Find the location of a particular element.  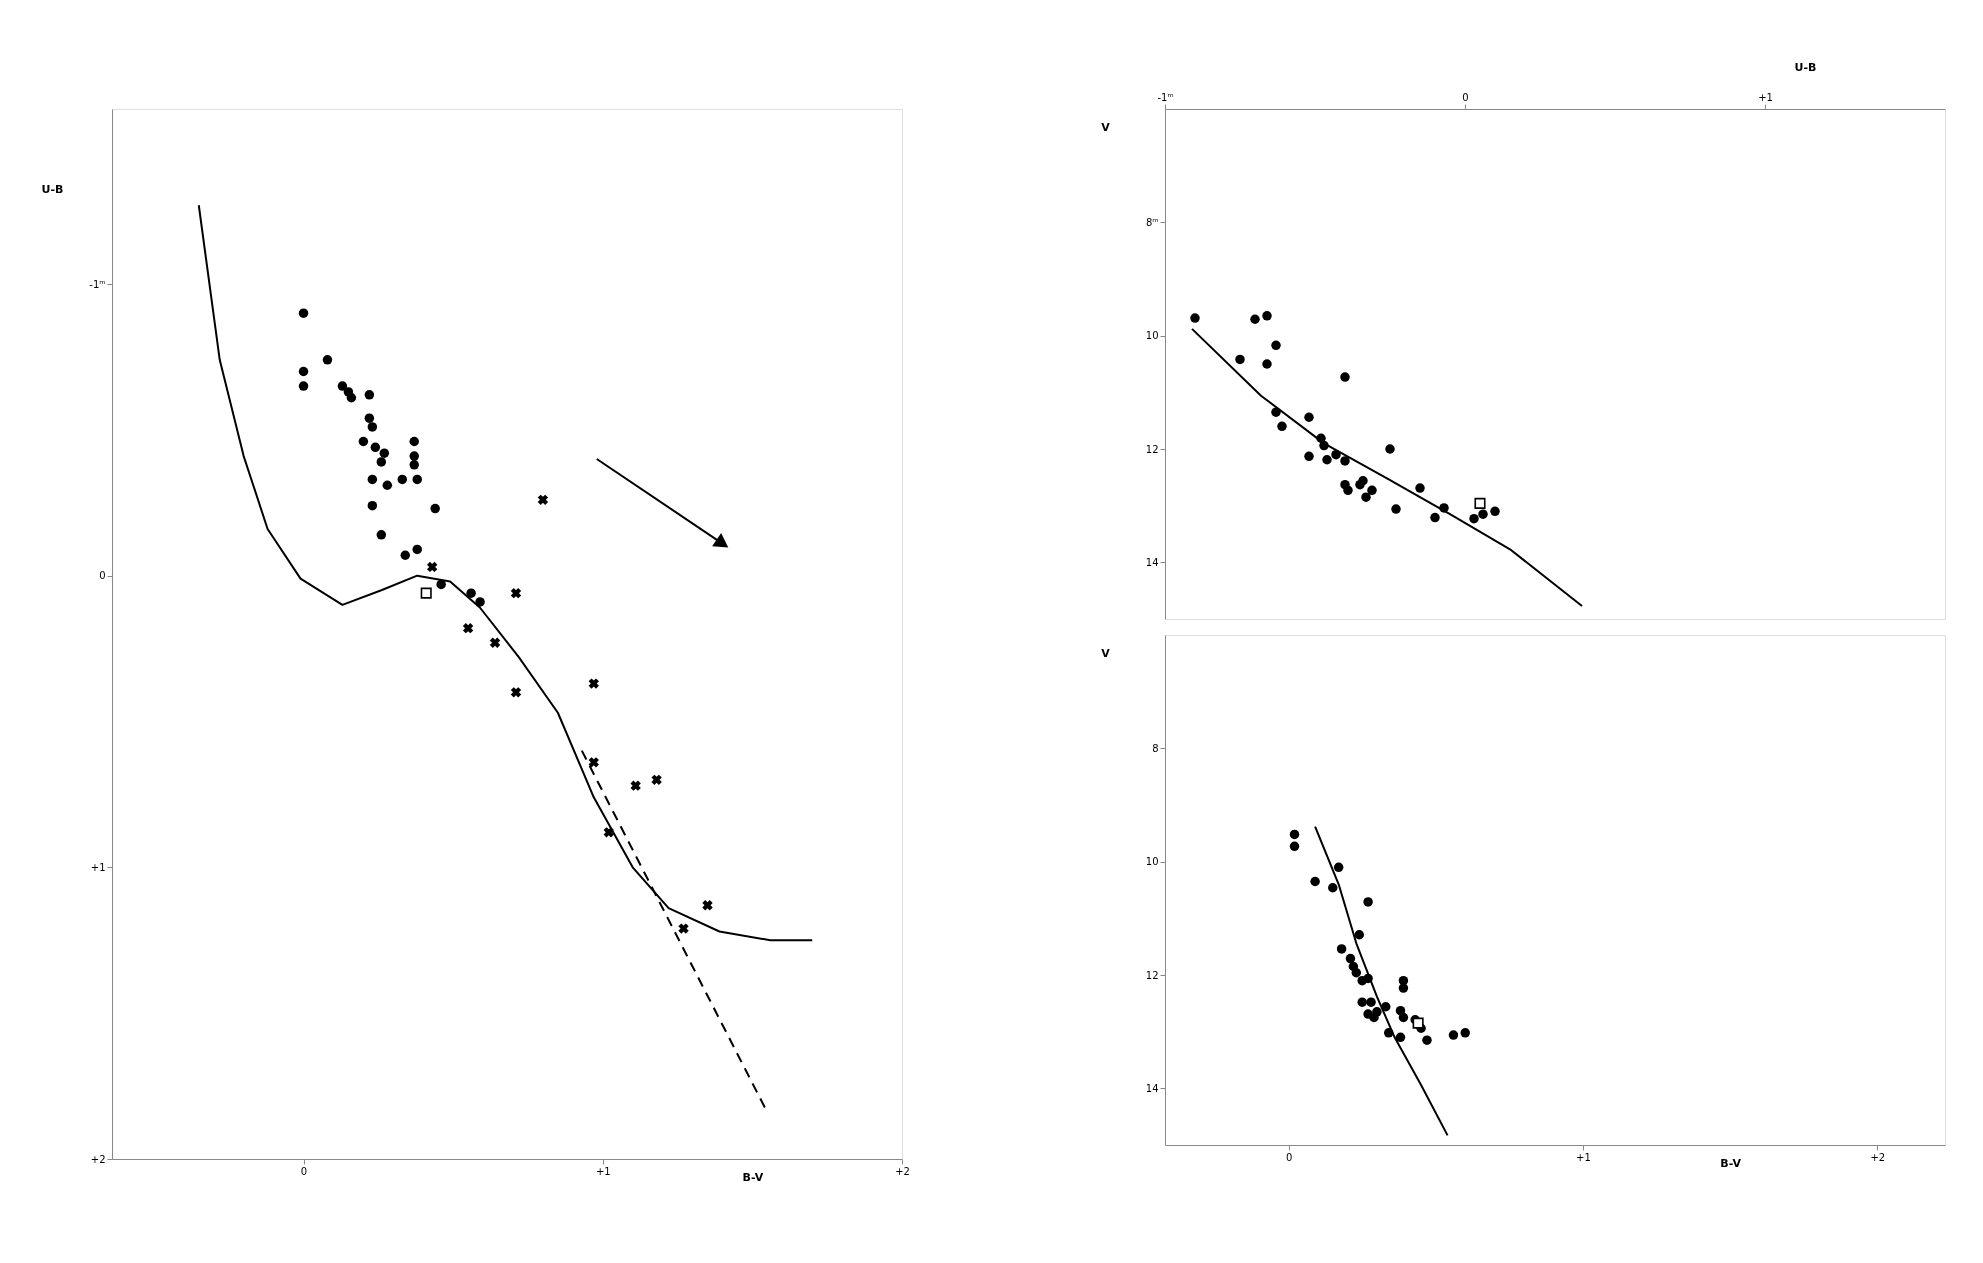

y-tick-label: 8ᵐ is located at coordinates (1152, 222).